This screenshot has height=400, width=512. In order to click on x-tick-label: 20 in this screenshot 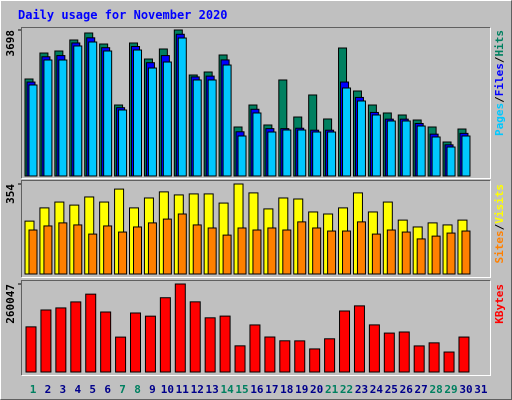, I will do `click(316, 389)`.